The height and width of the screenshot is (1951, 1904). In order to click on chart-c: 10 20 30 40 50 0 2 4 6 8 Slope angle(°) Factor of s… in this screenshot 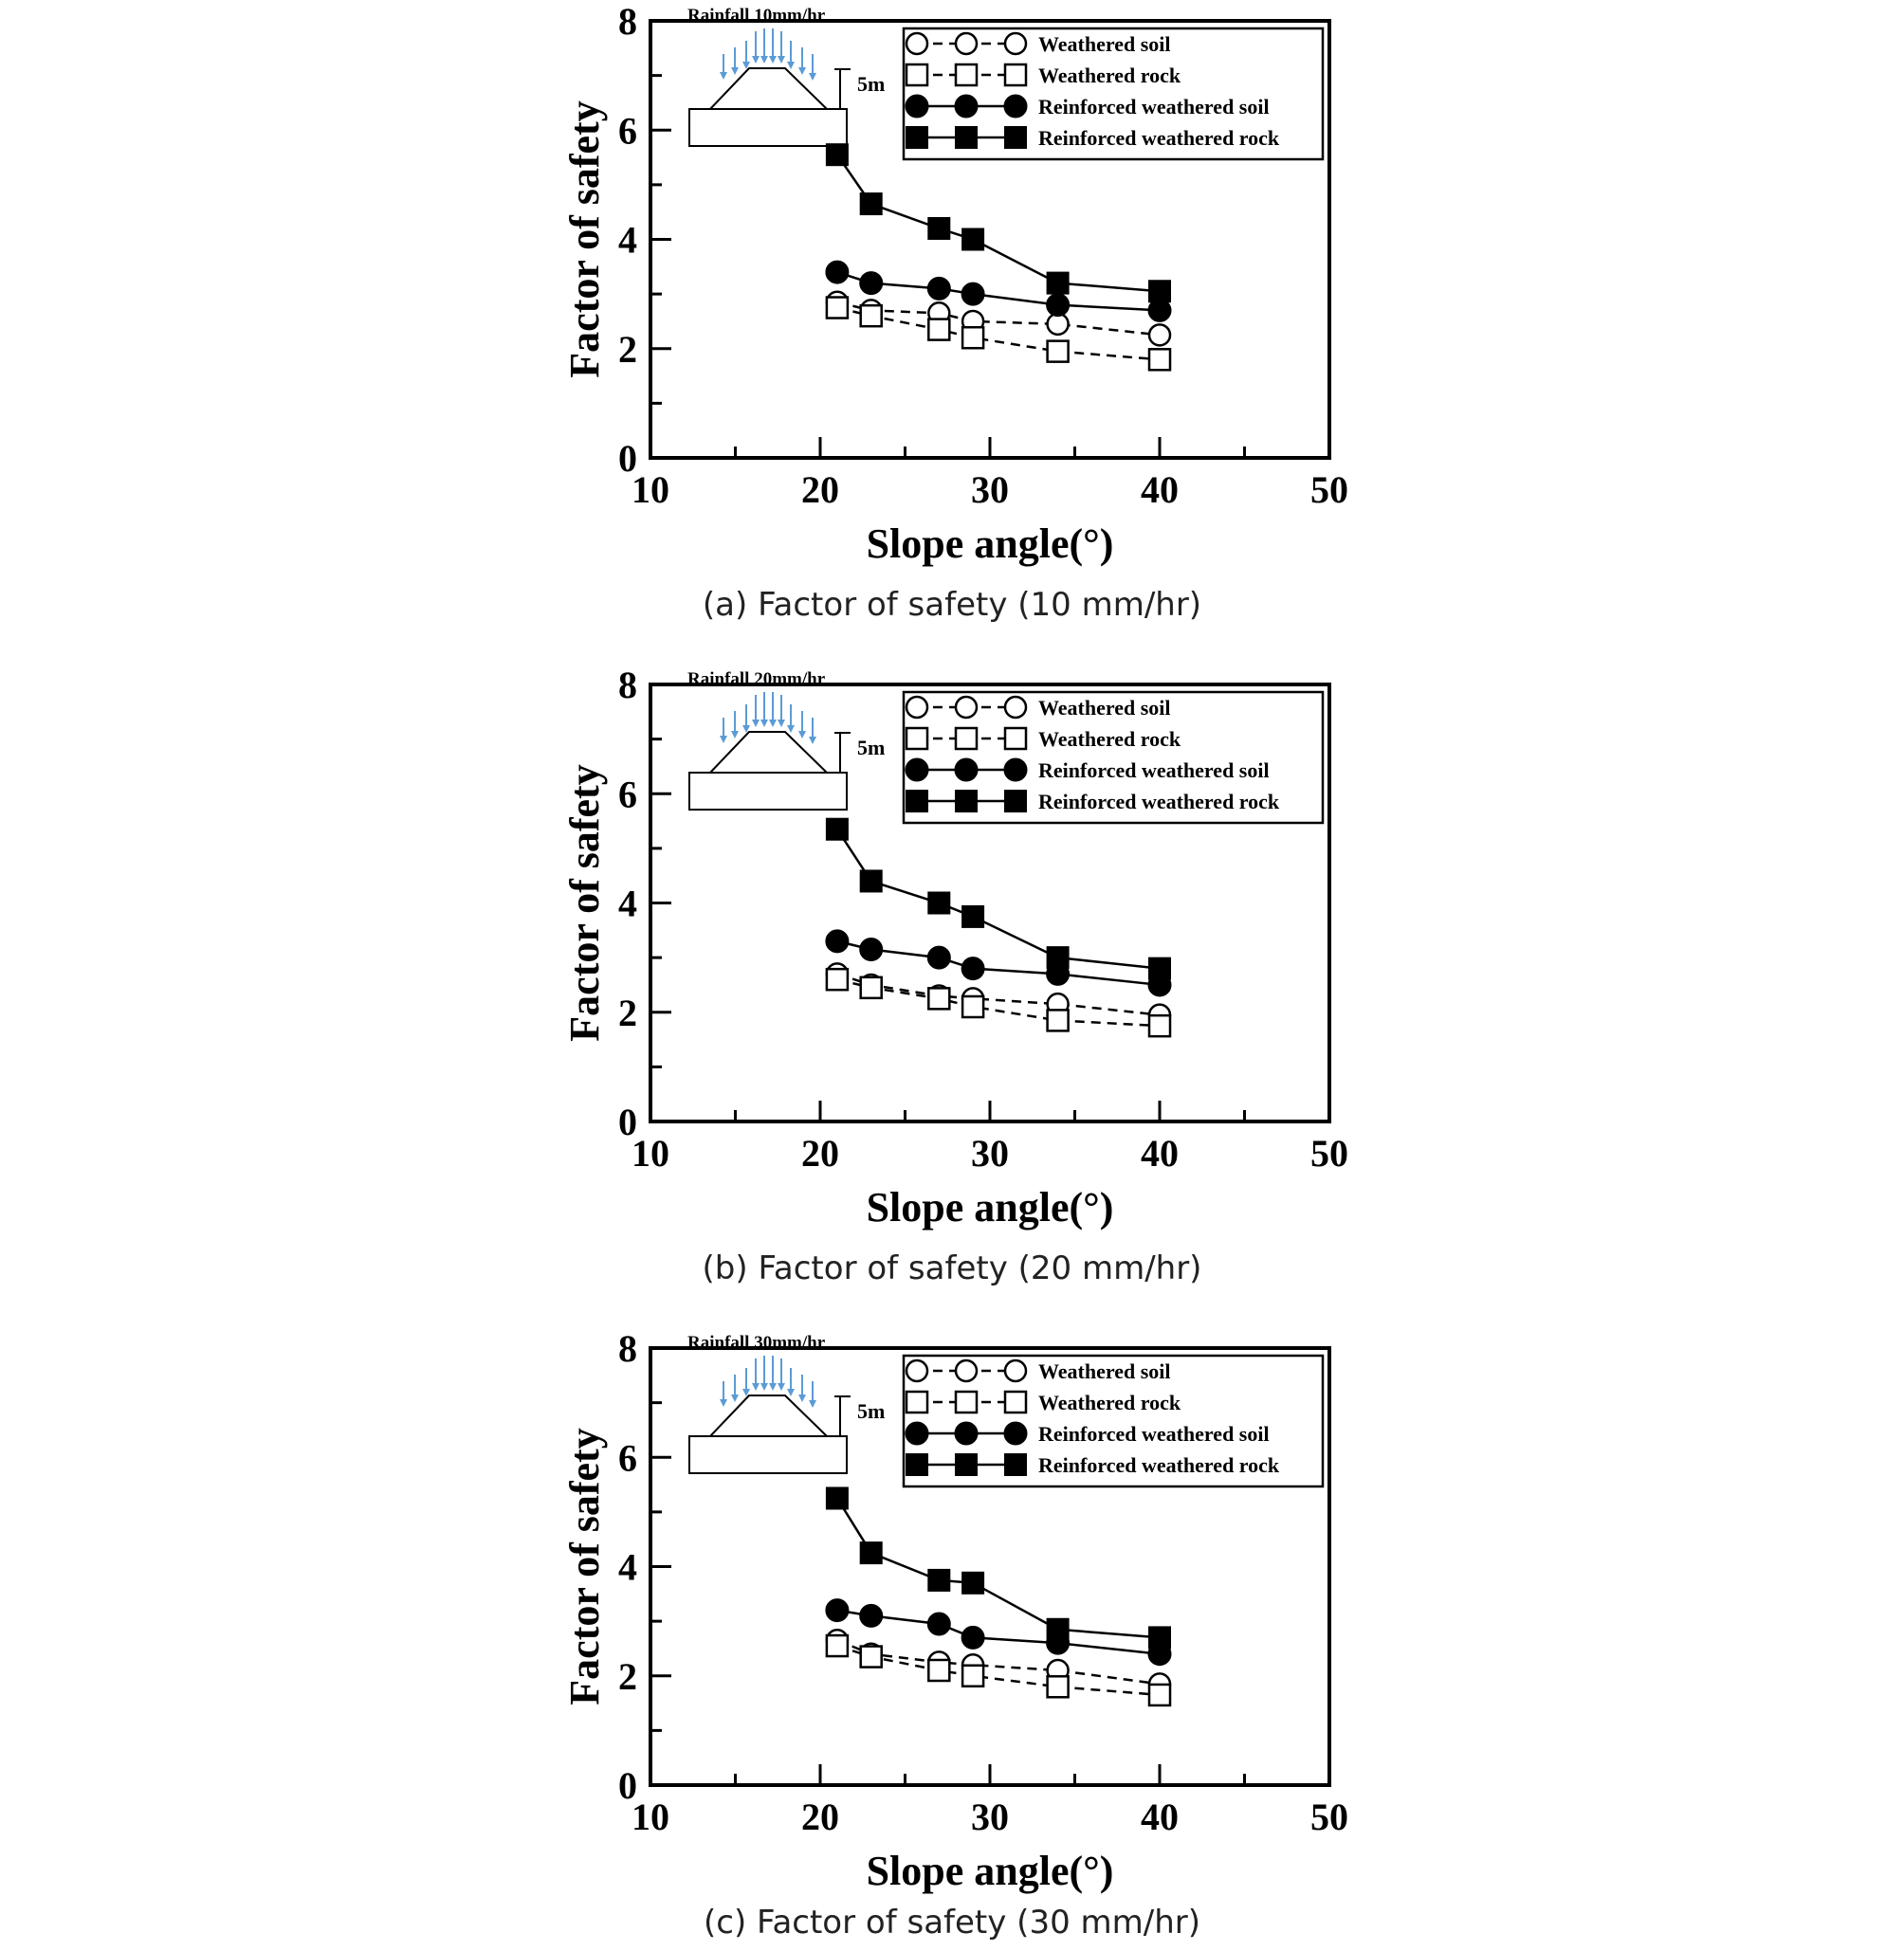, I will do `click(954, 1610)`.